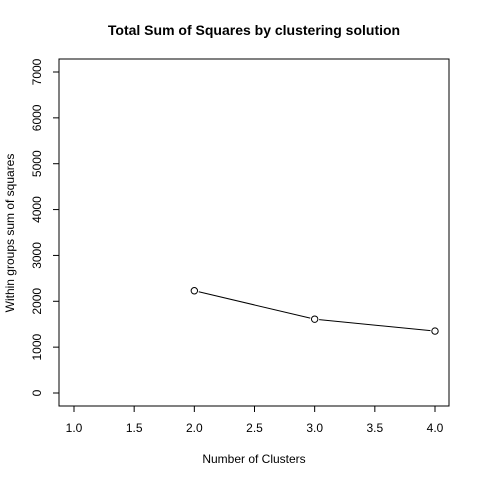 The image size is (480, 480). Describe the element at coordinates (254, 428) in the screenshot. I see `x-tick-label: 2.5` at that location.